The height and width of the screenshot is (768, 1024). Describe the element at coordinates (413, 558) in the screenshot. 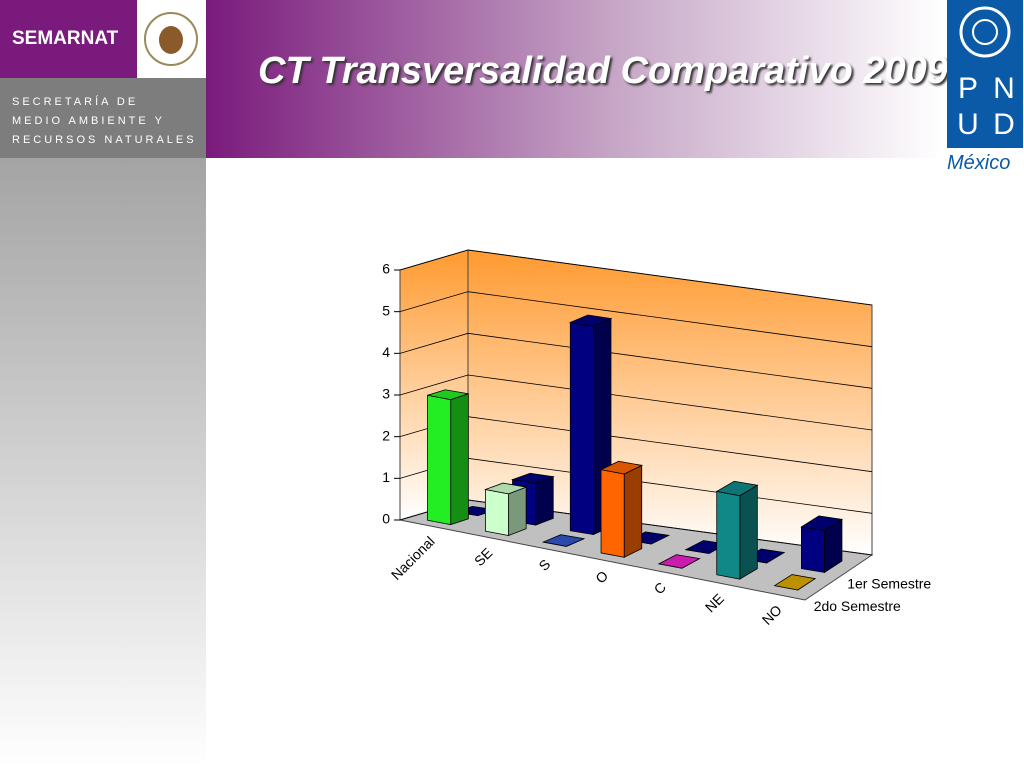

I see `x-tick-label: Nacional` at that location.